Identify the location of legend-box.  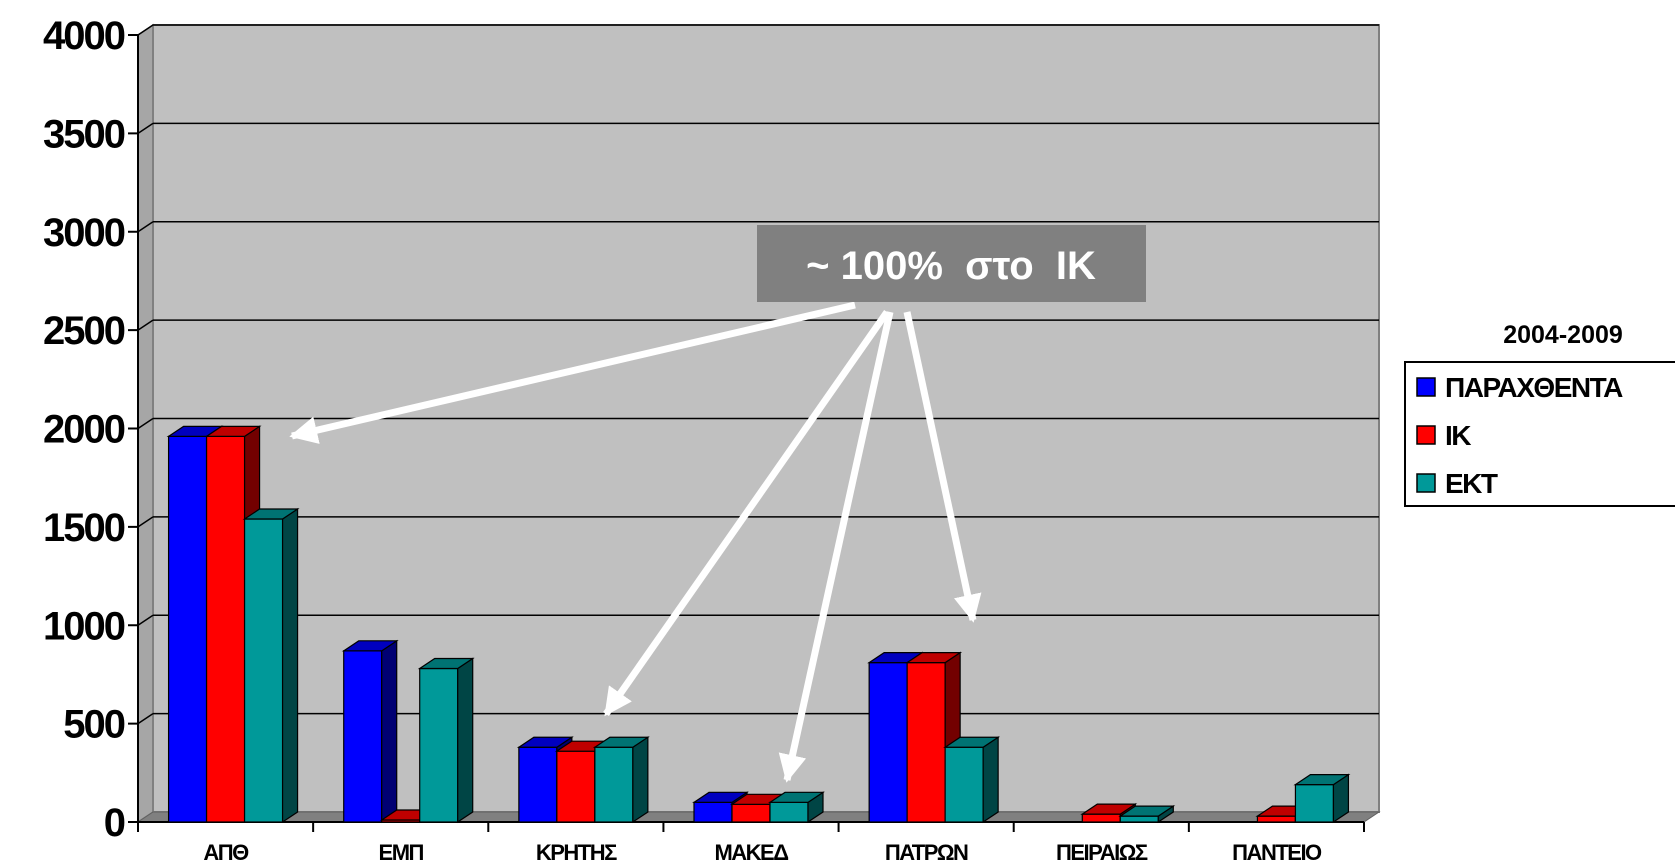
(1539, 434).